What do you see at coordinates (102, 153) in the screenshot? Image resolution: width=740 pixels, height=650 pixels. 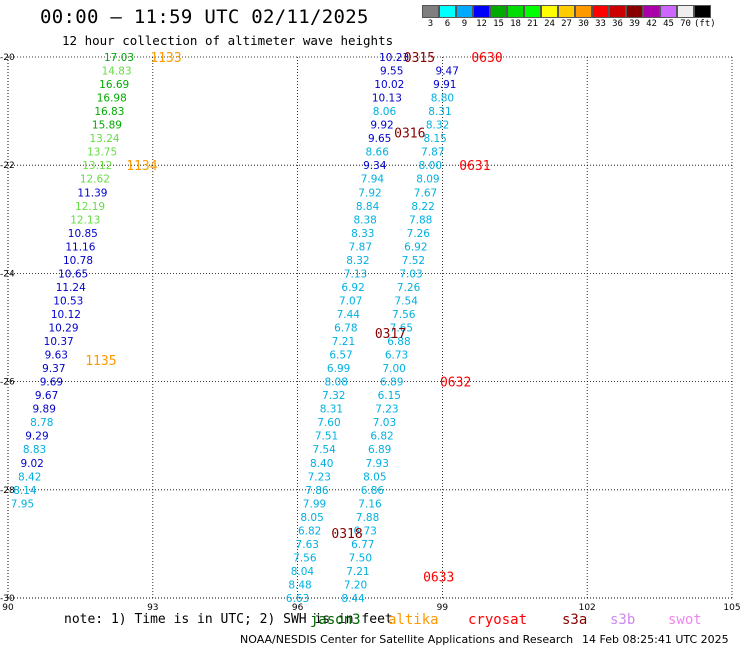 I see `wave-height-value: 13.75` at bounding box center [102, 153].